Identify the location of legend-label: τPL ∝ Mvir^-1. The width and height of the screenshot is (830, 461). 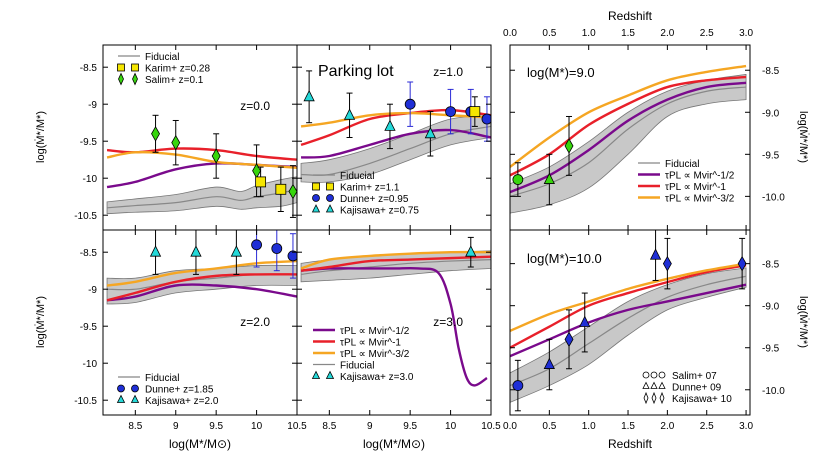
(370, 343).